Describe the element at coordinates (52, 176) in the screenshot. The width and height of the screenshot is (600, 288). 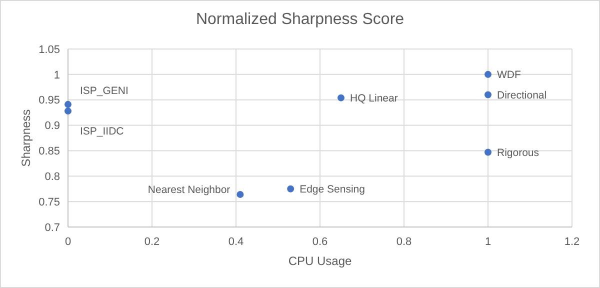
I see `y-tick-label: 0.8` at that location.